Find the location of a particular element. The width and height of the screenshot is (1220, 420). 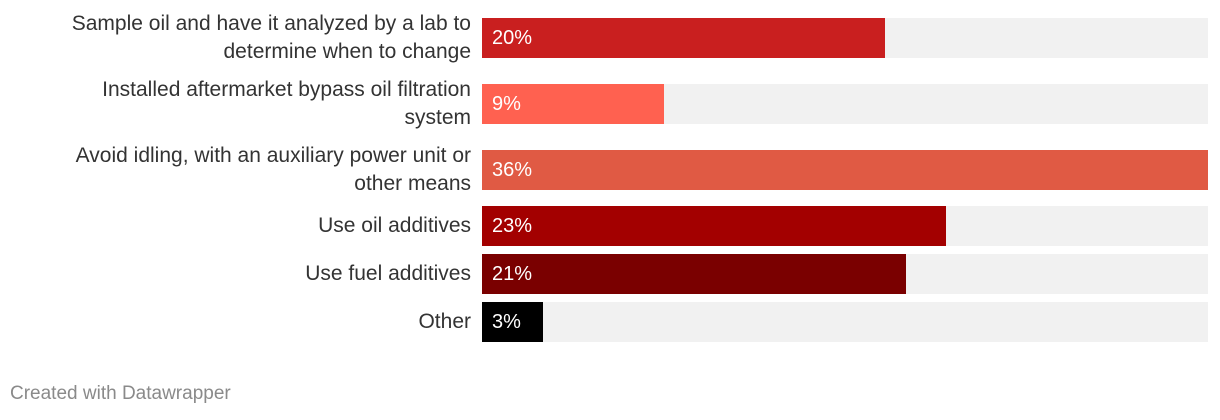

category-label-line: determine when to change is located at coordinates (347, 51).